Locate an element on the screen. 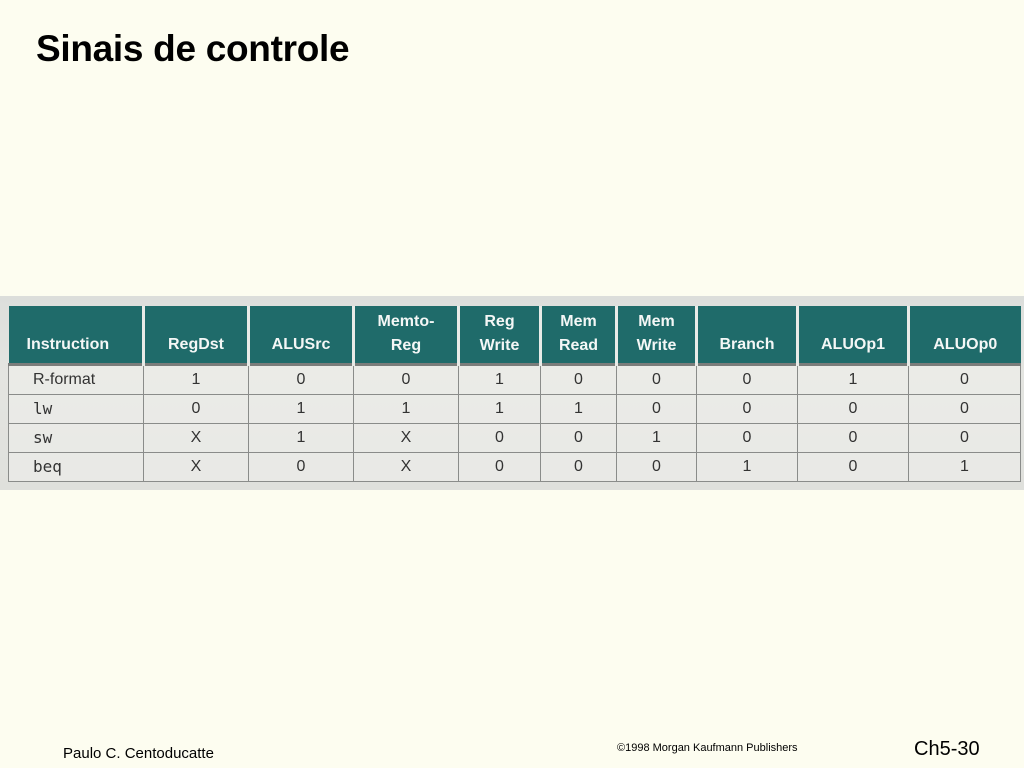  header-regwrite: Reg Write is located at coordinates (499, 335).